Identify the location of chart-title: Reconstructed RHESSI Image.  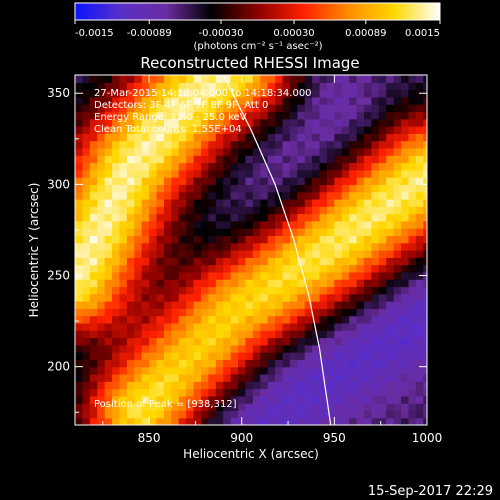
(249, 63).